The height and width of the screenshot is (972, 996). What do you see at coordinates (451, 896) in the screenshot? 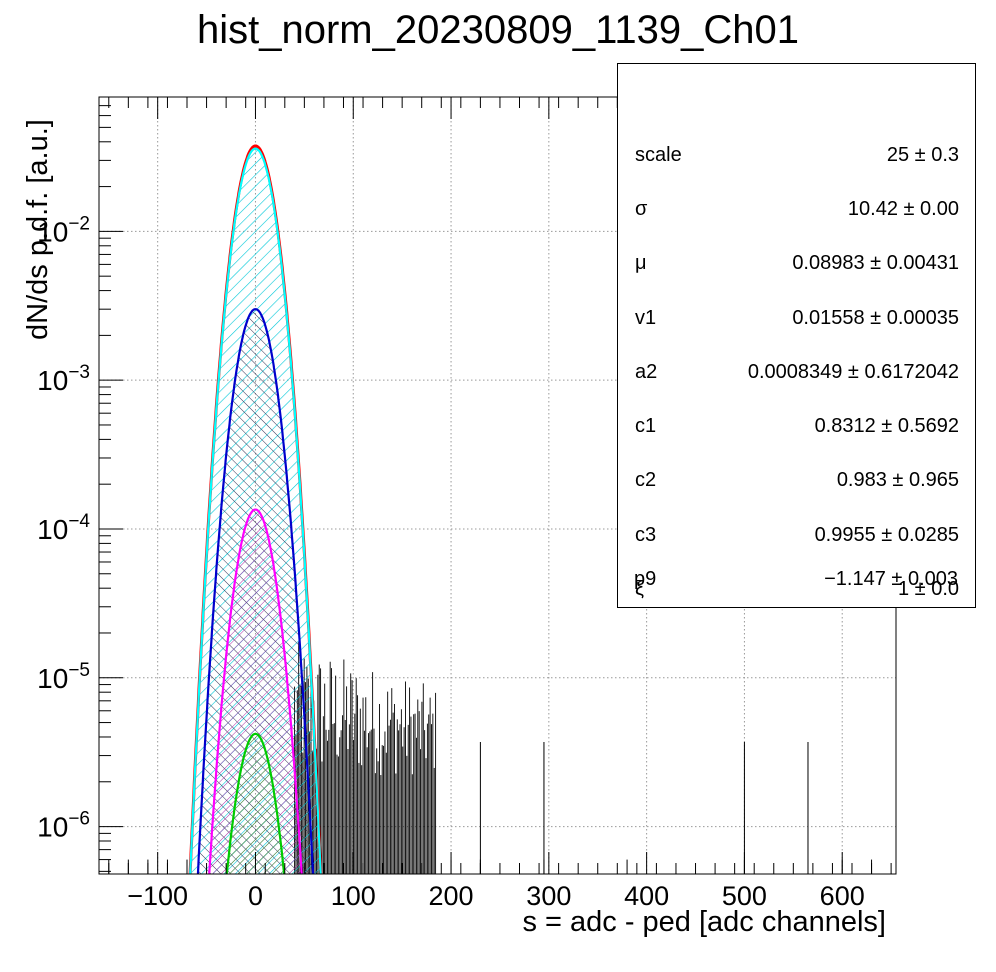
I see `x-tick-label: 200` at bounding box center [451, 896].